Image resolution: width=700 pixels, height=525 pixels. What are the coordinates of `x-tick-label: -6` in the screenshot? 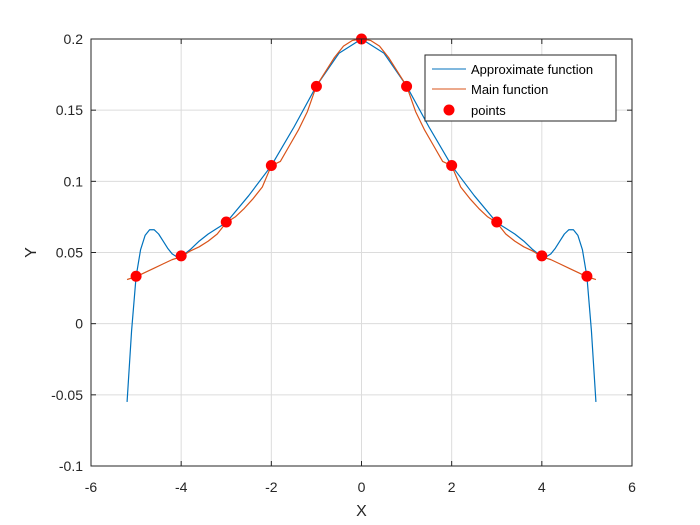 It's located at (91, 487).